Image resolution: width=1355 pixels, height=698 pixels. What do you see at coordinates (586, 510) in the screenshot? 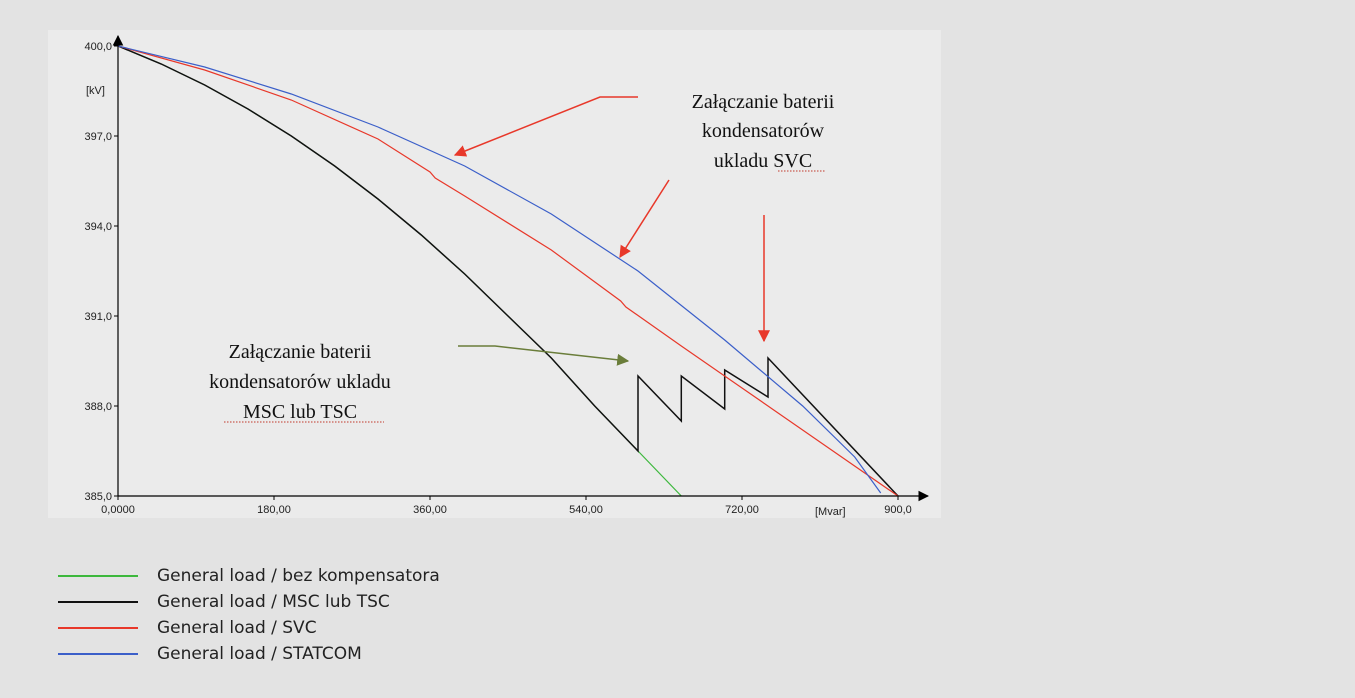
I see `x-tick-label: 540,00` at bounding box center [586, 510].